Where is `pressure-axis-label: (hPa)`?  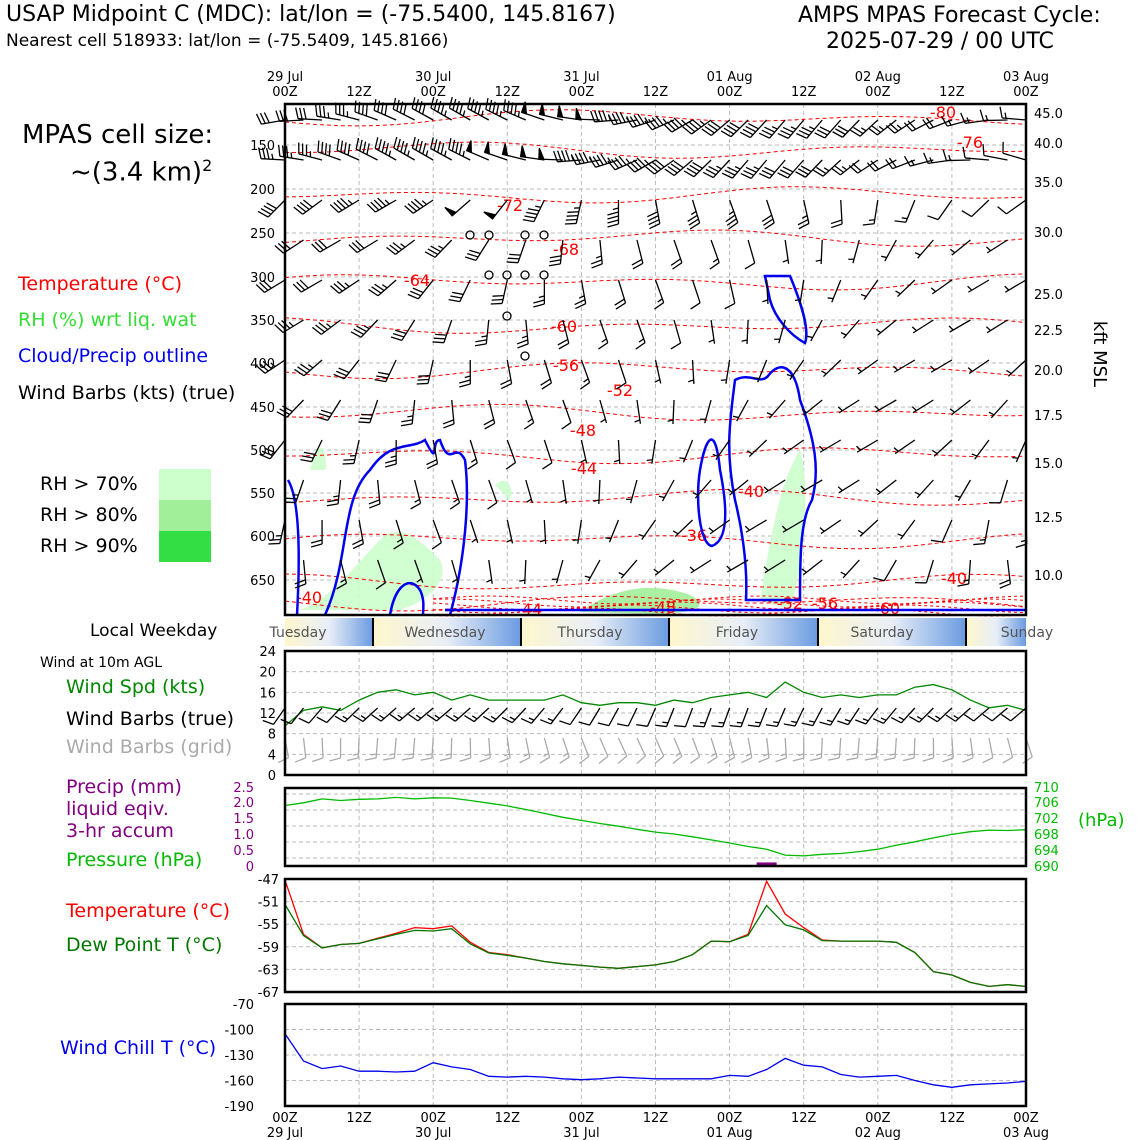 pressure-axis-label: (hPa) is located at coordinates (1101, 820).